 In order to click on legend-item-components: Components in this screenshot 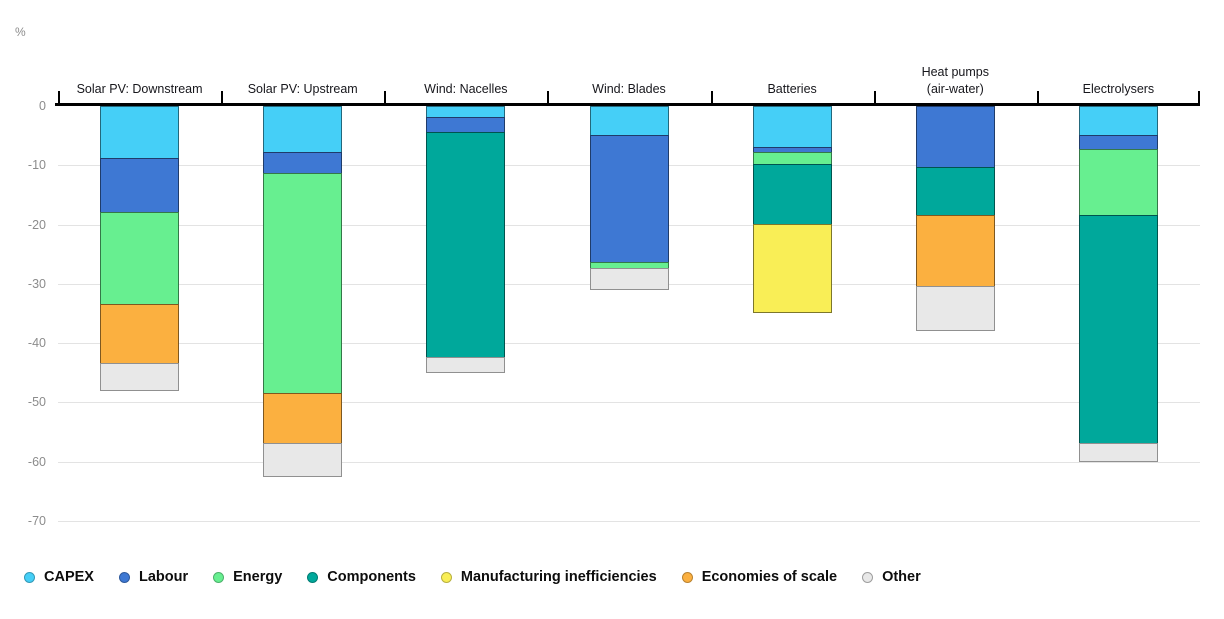, I will do `click(361, 577)`.